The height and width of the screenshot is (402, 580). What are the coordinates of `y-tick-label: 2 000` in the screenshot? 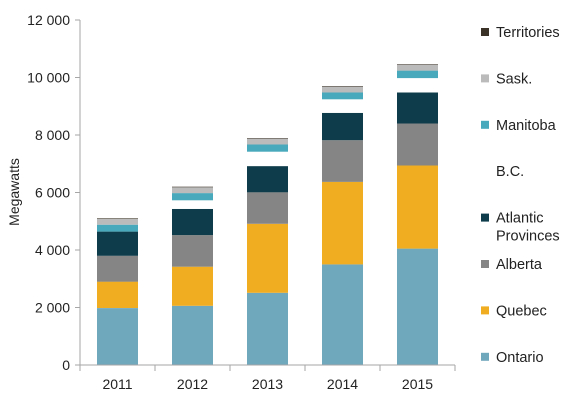 It's located at (52, 308).